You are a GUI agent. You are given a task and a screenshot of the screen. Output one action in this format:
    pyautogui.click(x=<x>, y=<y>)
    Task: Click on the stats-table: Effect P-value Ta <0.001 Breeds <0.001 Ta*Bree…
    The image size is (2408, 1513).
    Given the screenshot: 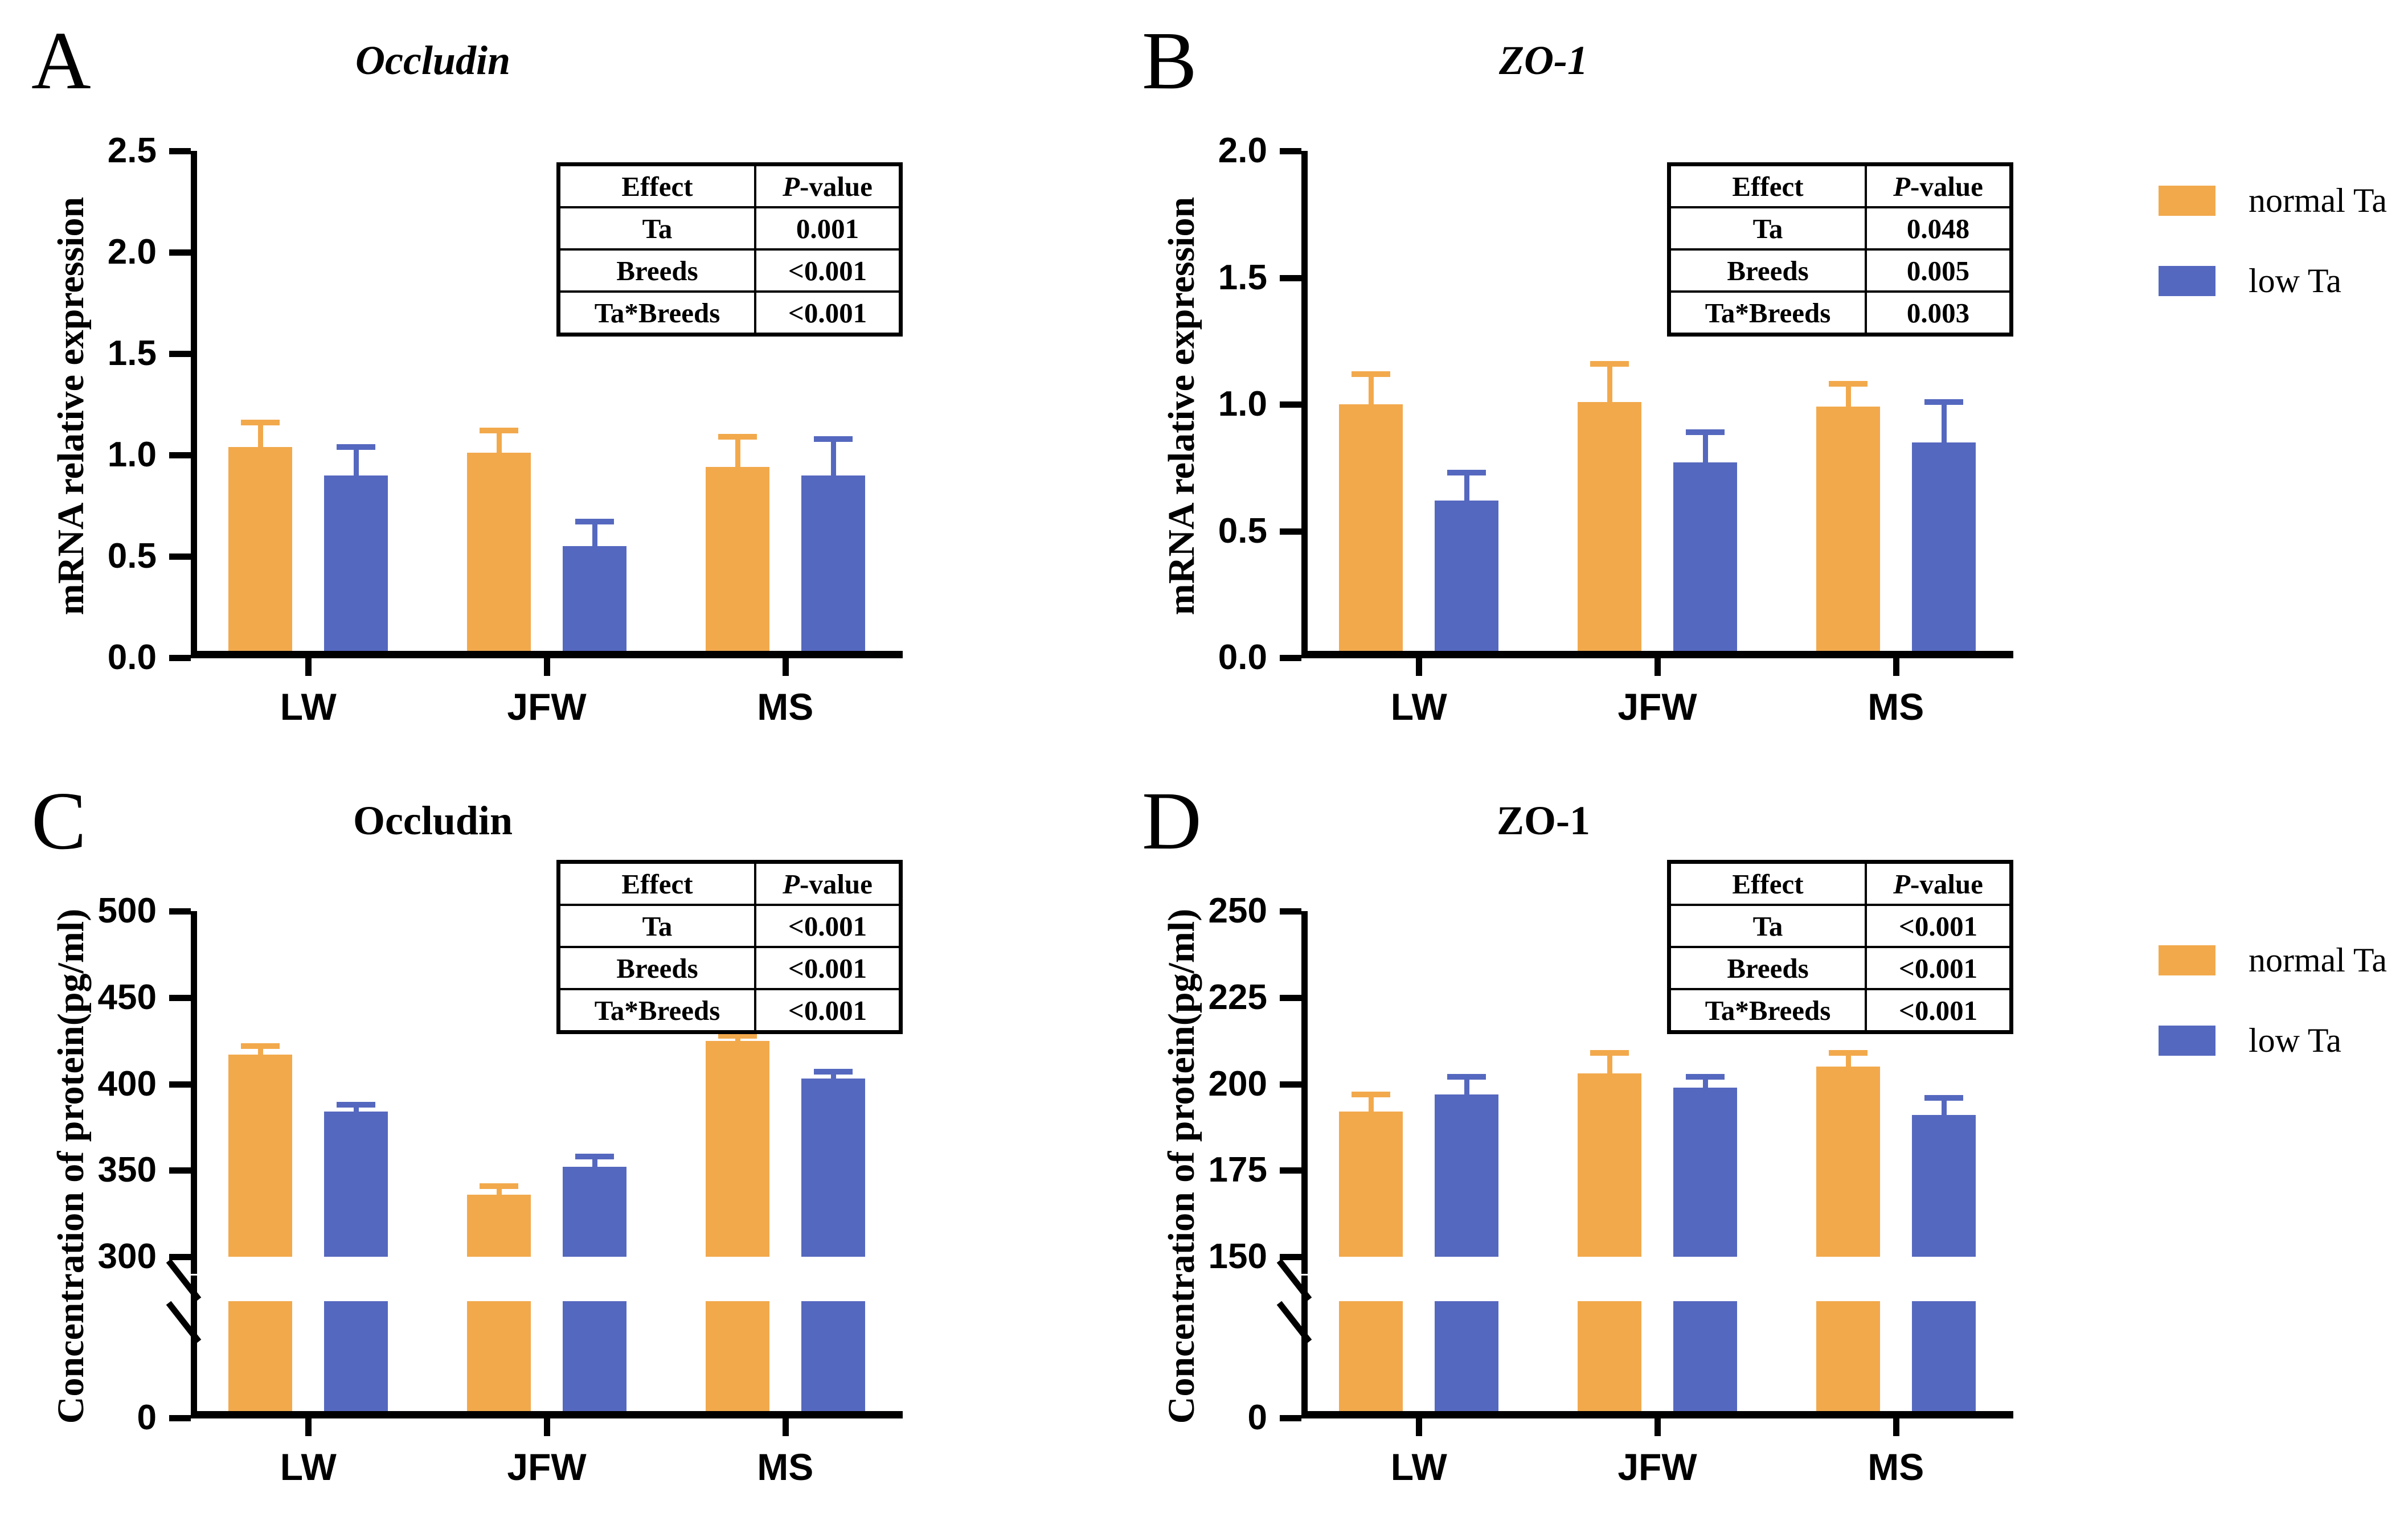 What is the action you would take?
    pyautogui.click(x=1840, y=947)
    